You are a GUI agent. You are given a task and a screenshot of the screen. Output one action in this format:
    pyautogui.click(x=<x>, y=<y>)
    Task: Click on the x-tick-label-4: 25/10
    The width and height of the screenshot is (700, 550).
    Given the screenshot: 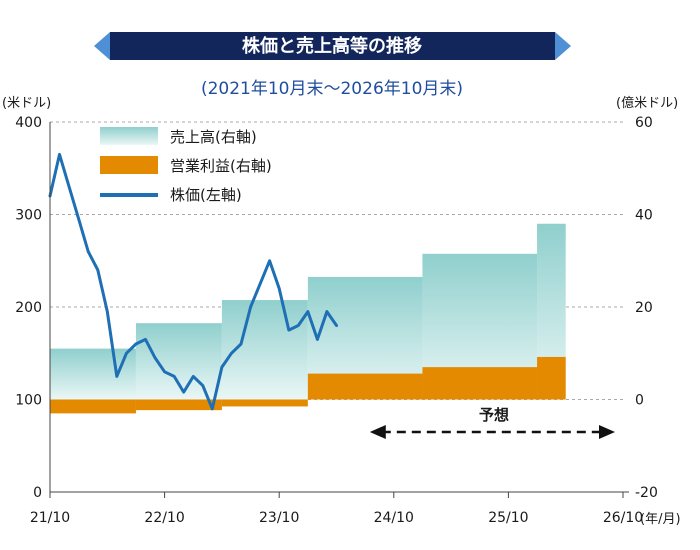 What is the action you would take?
    pyautogui.click(x=508, y=518)
    